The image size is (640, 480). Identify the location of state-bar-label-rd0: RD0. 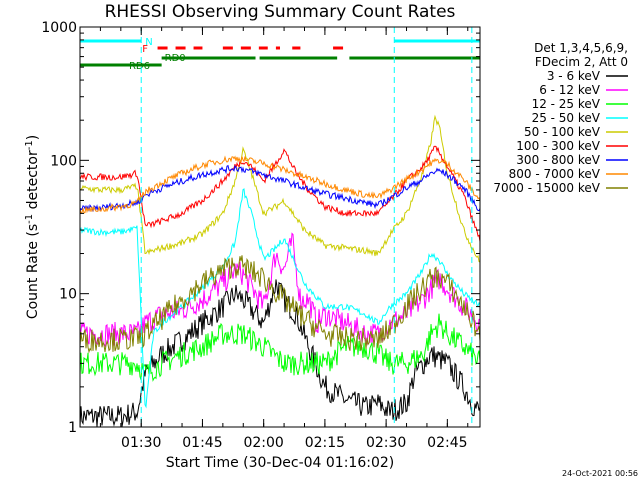
(175, 58).